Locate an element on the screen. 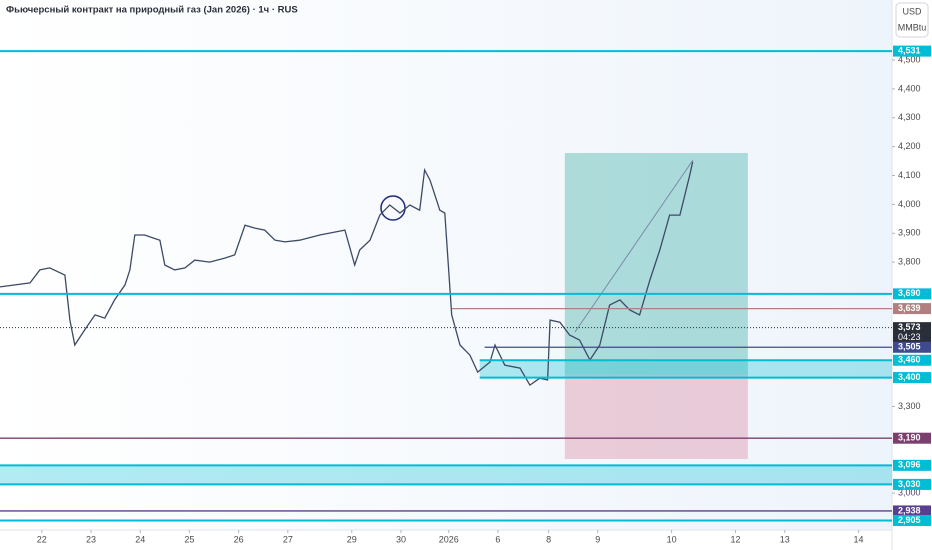 The image size is (932, 550). level-label: 3,573 is located at coordinates (909, 327).